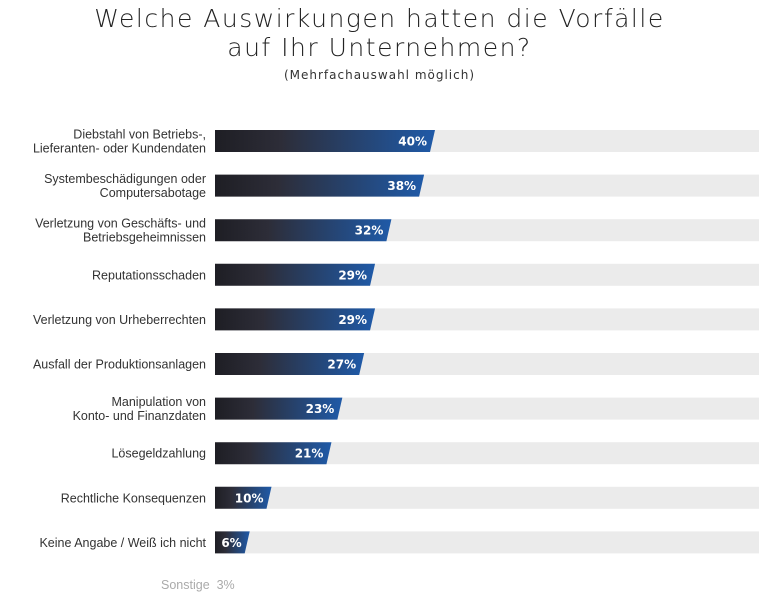  What do you see at coordinates (119, 149) in the screenshot?
I see `category-label: Lieferanten- oder Kundendaten` at bounding box center [119, 149].